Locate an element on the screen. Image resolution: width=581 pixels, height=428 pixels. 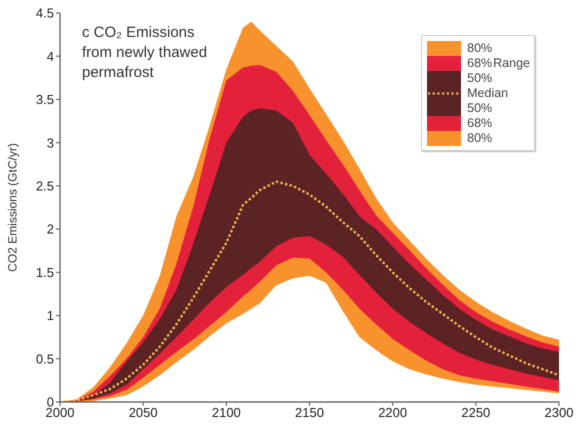
x-tick-label: 2000 is located at coordinates (60, 412).